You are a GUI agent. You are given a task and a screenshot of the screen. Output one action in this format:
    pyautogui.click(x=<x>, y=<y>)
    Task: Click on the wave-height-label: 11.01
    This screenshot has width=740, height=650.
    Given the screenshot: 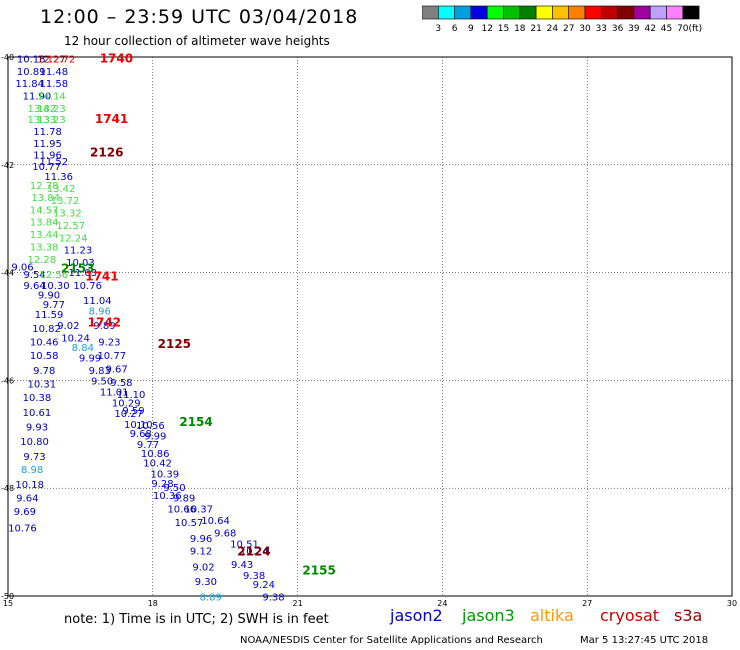 What is the action you would take?
    pyautogui.click(x=114, y=392)
    